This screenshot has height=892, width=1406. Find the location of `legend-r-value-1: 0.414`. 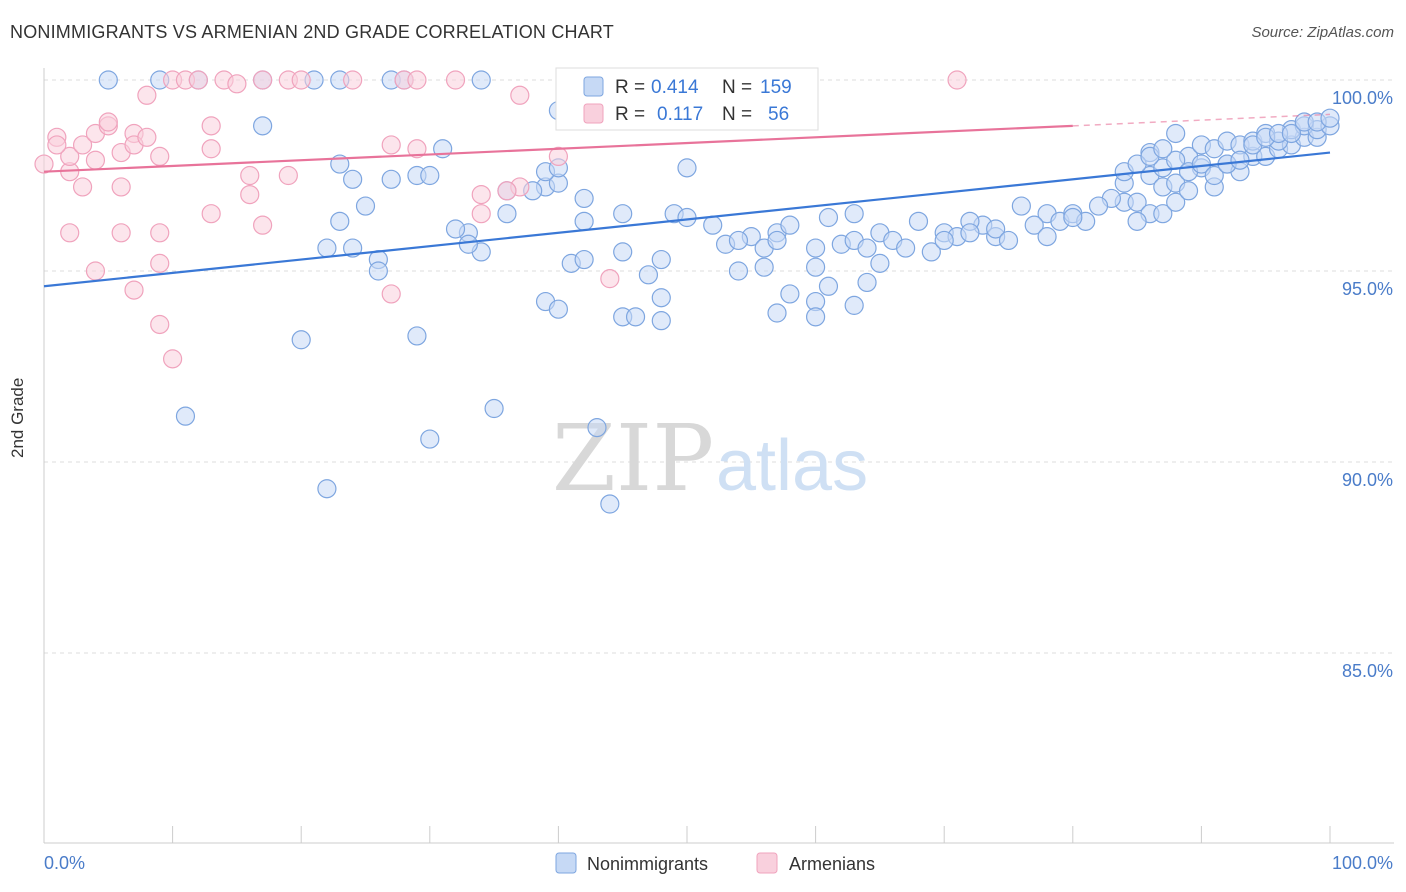

legend-r-value-1: 0.414 is located at coordinates (675, 87).